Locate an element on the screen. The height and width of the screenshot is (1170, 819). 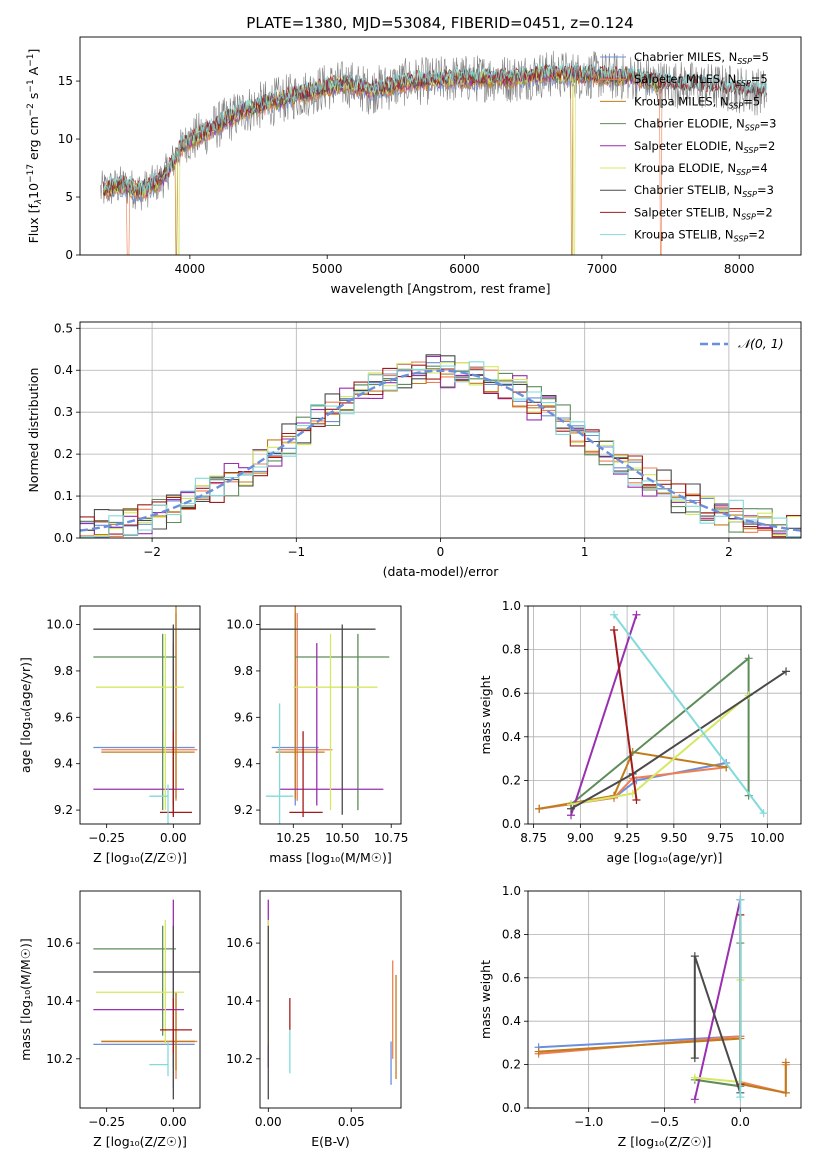
y-label-part: −2 is located at coordinates (31, 109).